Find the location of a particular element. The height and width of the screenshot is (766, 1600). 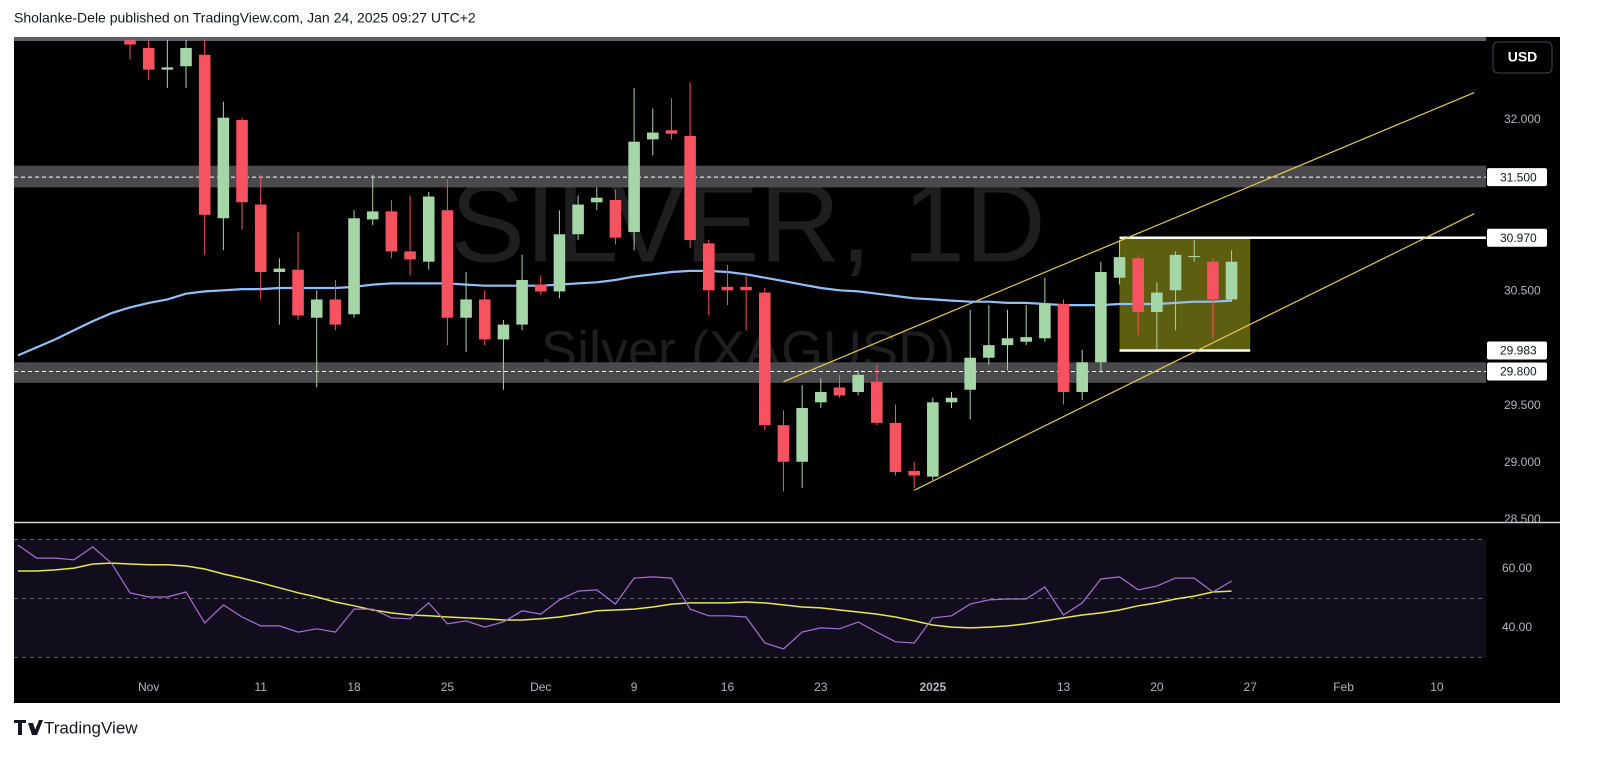

price-label: 29.983 is located at coordinates (1518, 351).